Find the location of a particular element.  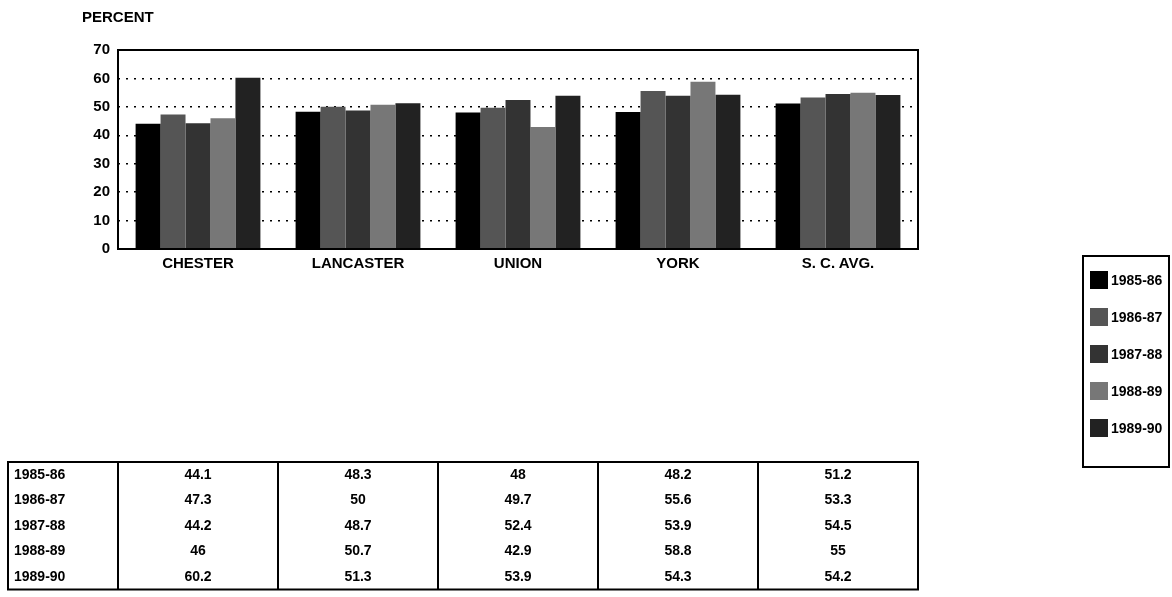

x-tick-label: S. C. AVG. is located at coordinates (838, 263).